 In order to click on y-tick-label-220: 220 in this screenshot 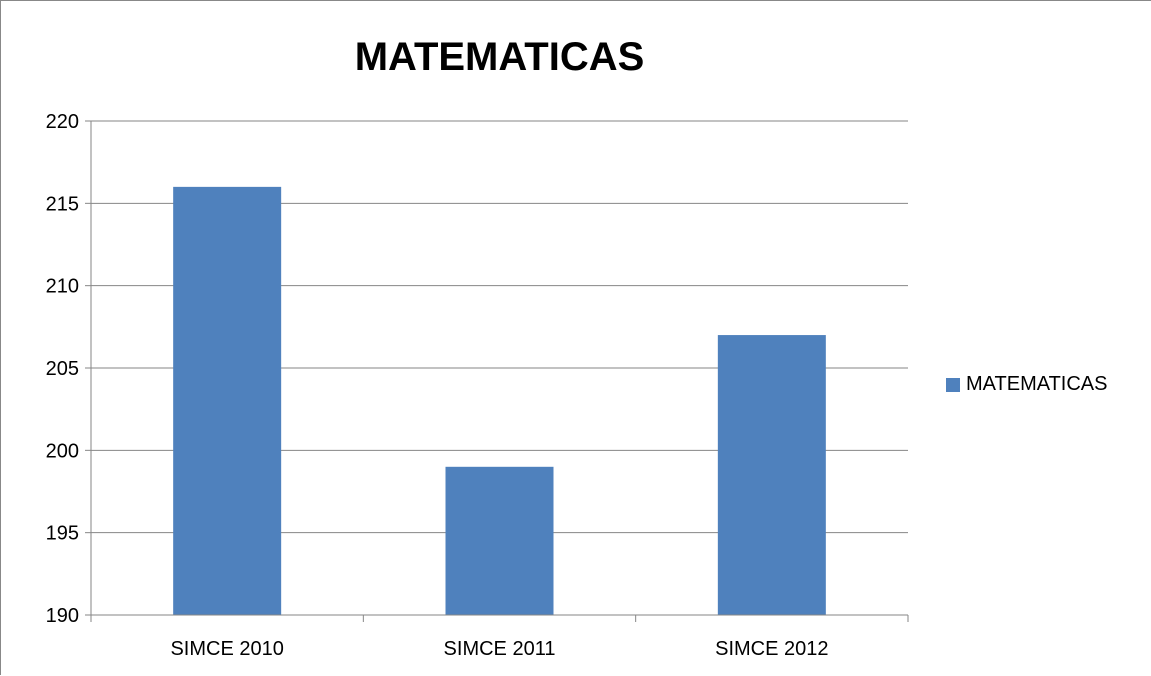, I will do `click(62, 122)`.